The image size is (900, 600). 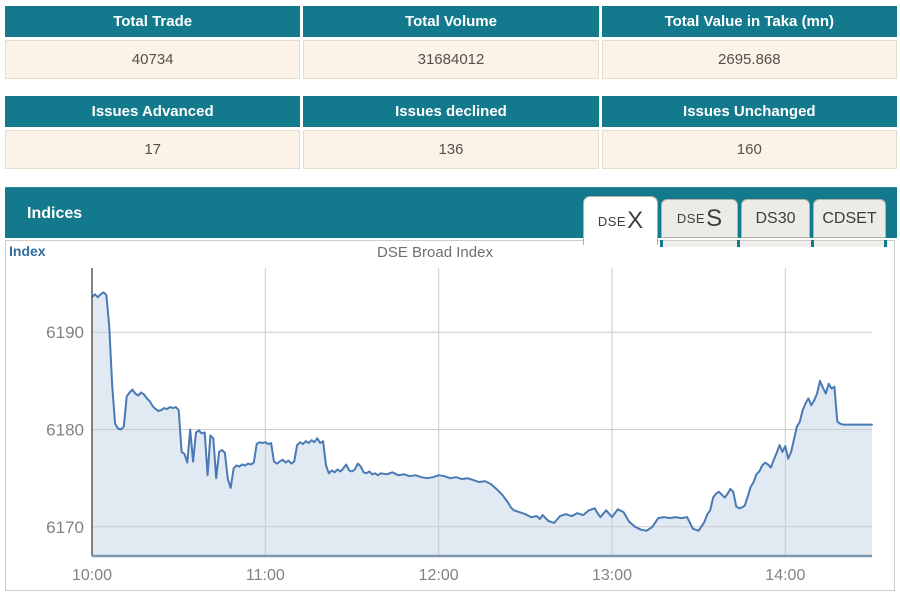 What do you see at coordinates (439, 575) in the screenshot?
I see `svg-text: 12:00` at bounding box center [439, 575].